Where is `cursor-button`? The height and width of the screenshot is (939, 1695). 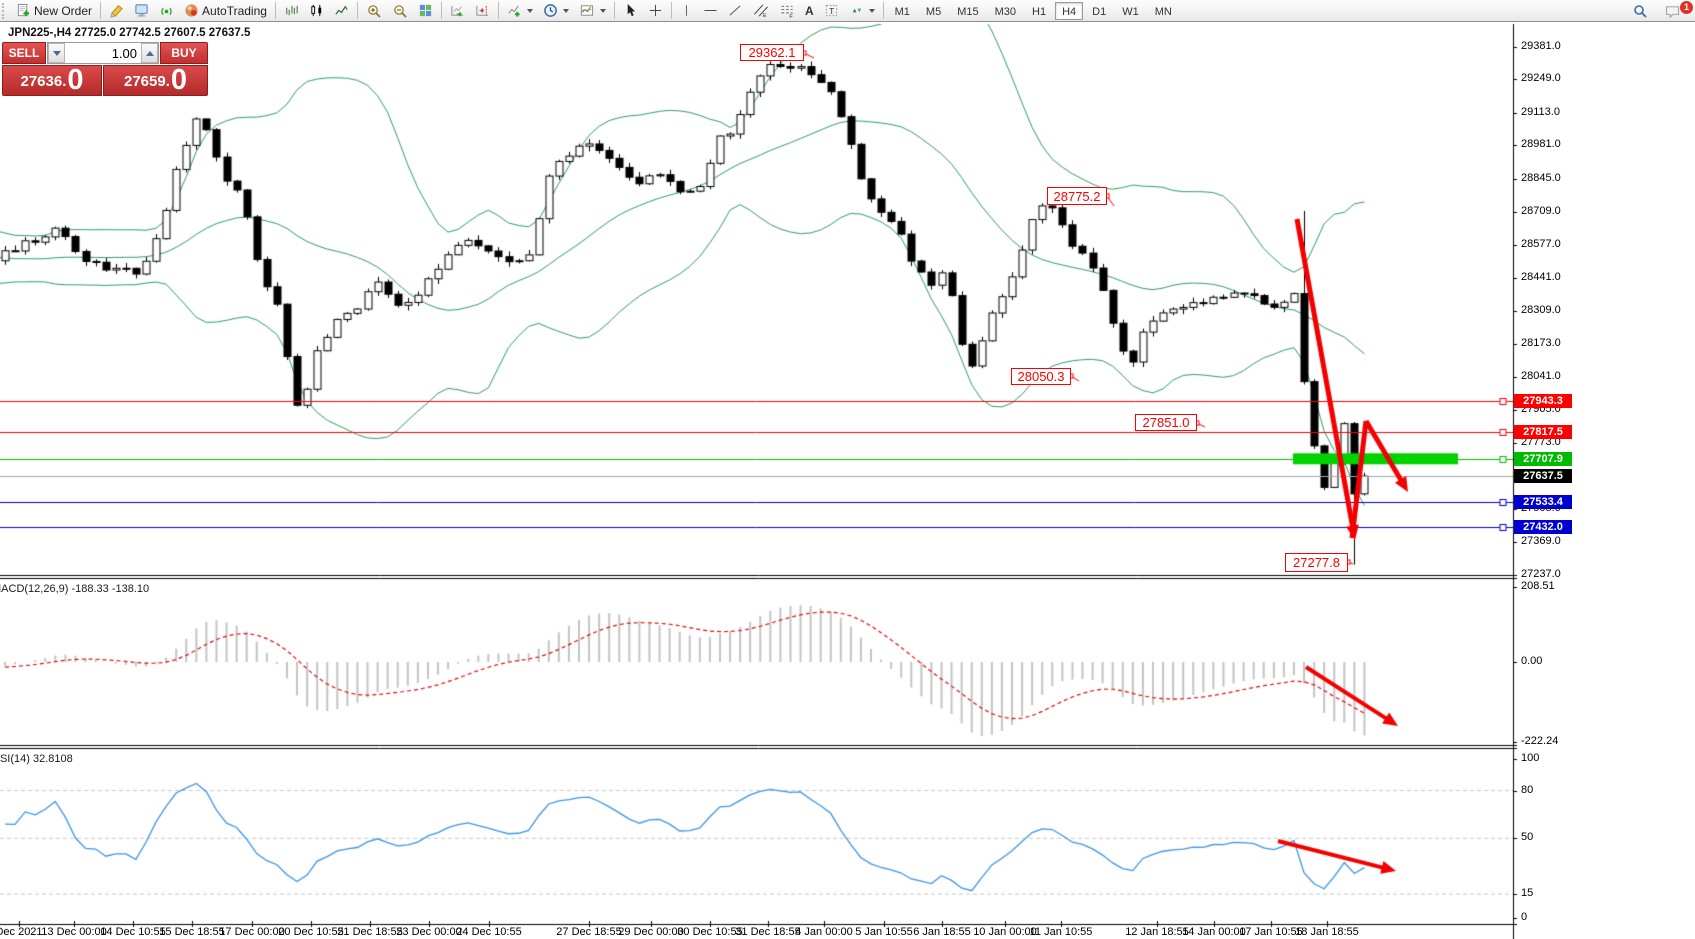 cursor-button is located at coordinates (630, 11).